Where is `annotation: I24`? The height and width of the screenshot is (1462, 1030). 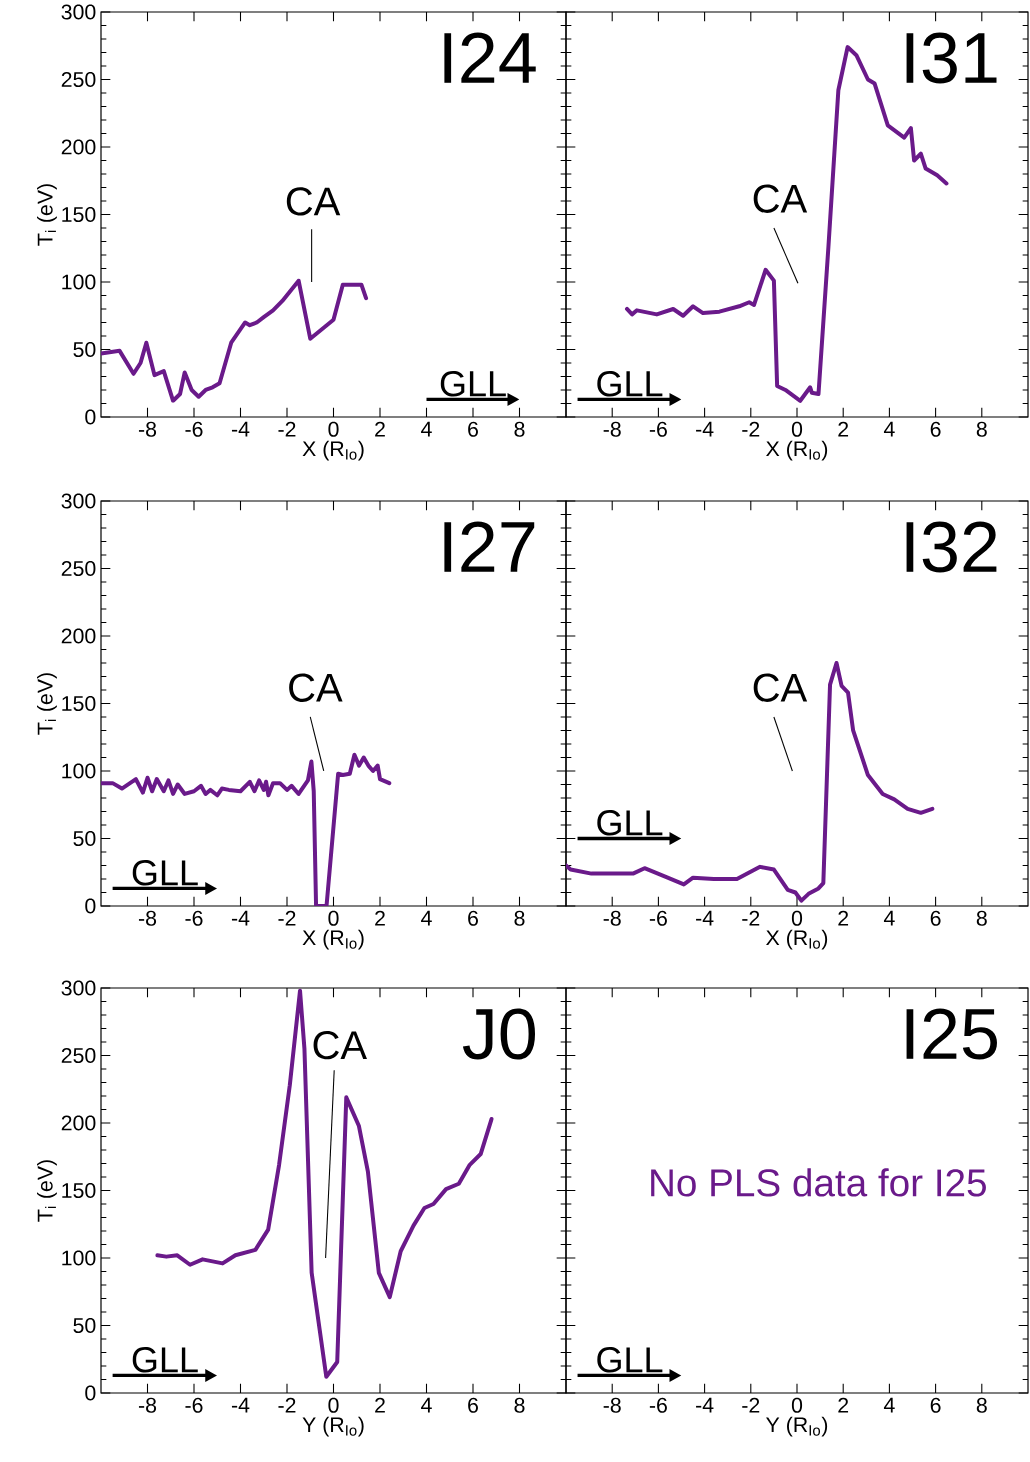 annotation: I24 is located at coordinates (490, 57).